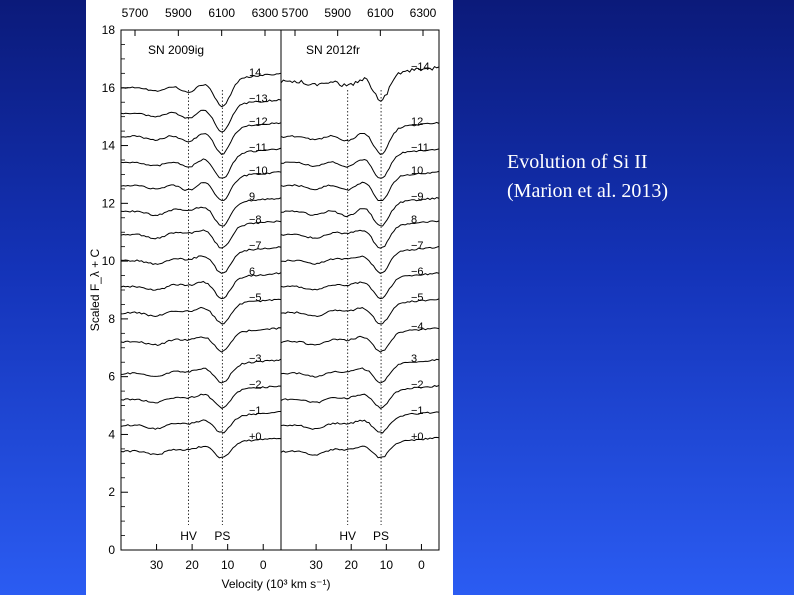 The width and height of the screenshot is (794, 595). Describe the element at coordinates (109, 30) in the screenshot. I see `y-tick-label: 18` at that location.